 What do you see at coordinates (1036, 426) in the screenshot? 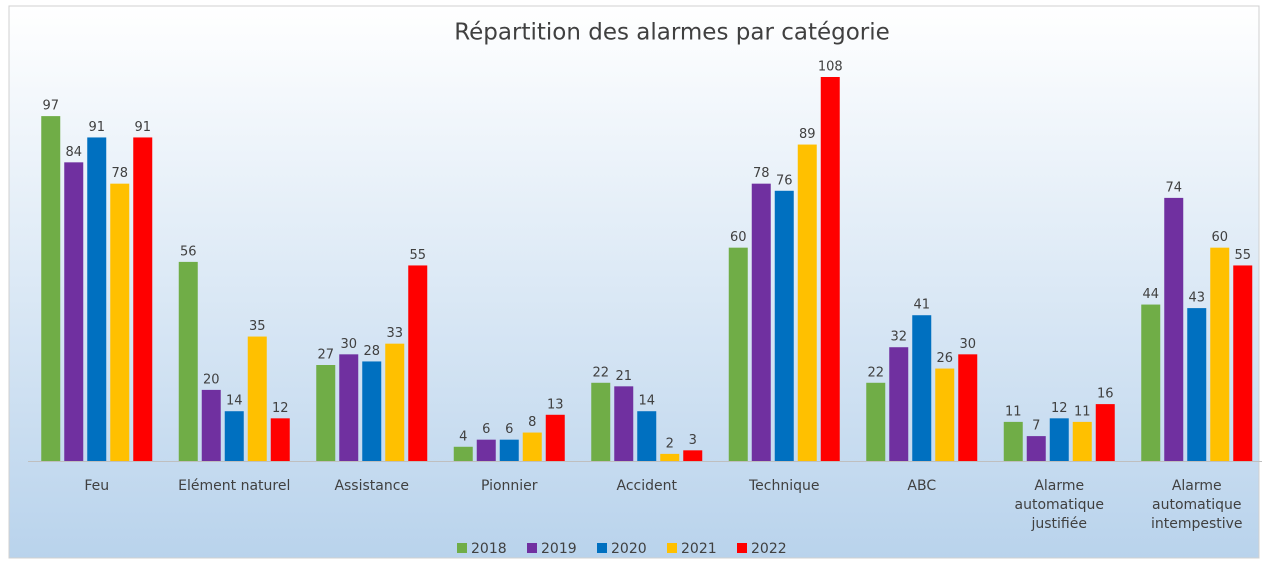
I see `data-label: 7` at bounding box center [1036, 426].